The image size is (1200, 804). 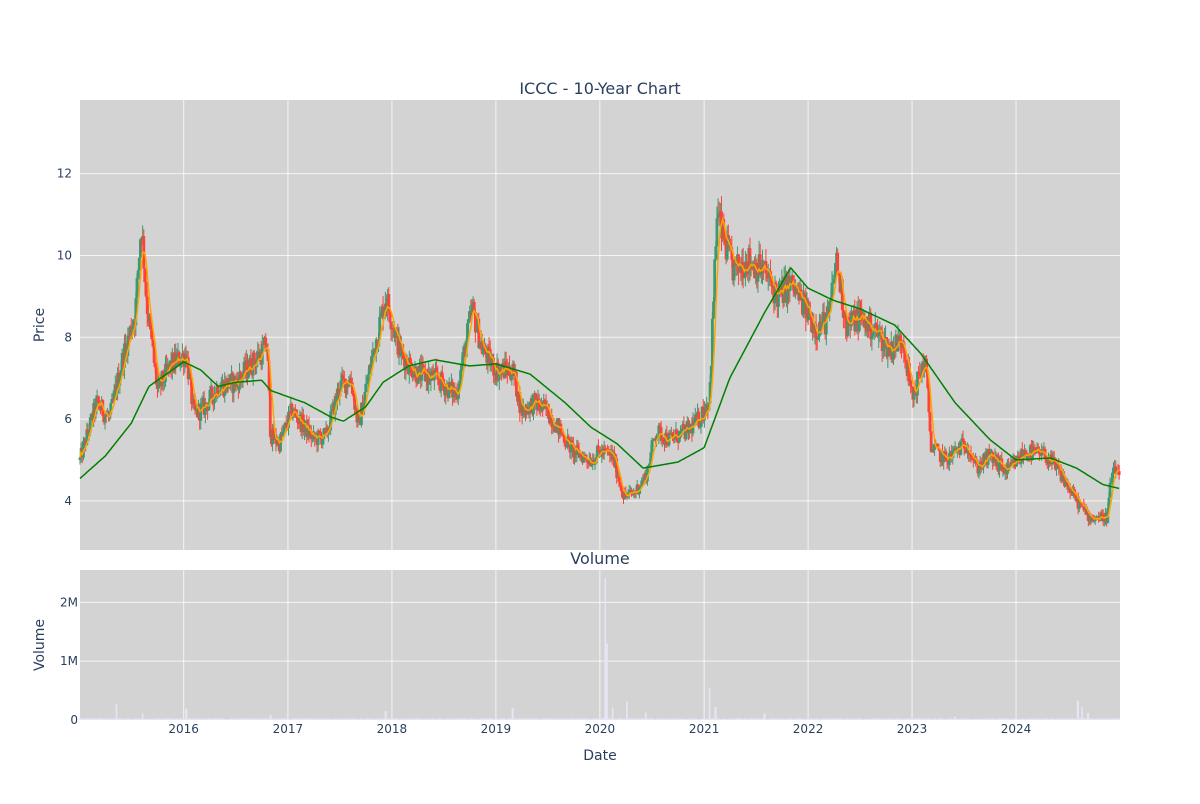 What do you see at coordinates (40, 325) in the screenshot?
I see `price-axis-title: Price` at bounding box center [40, 325].